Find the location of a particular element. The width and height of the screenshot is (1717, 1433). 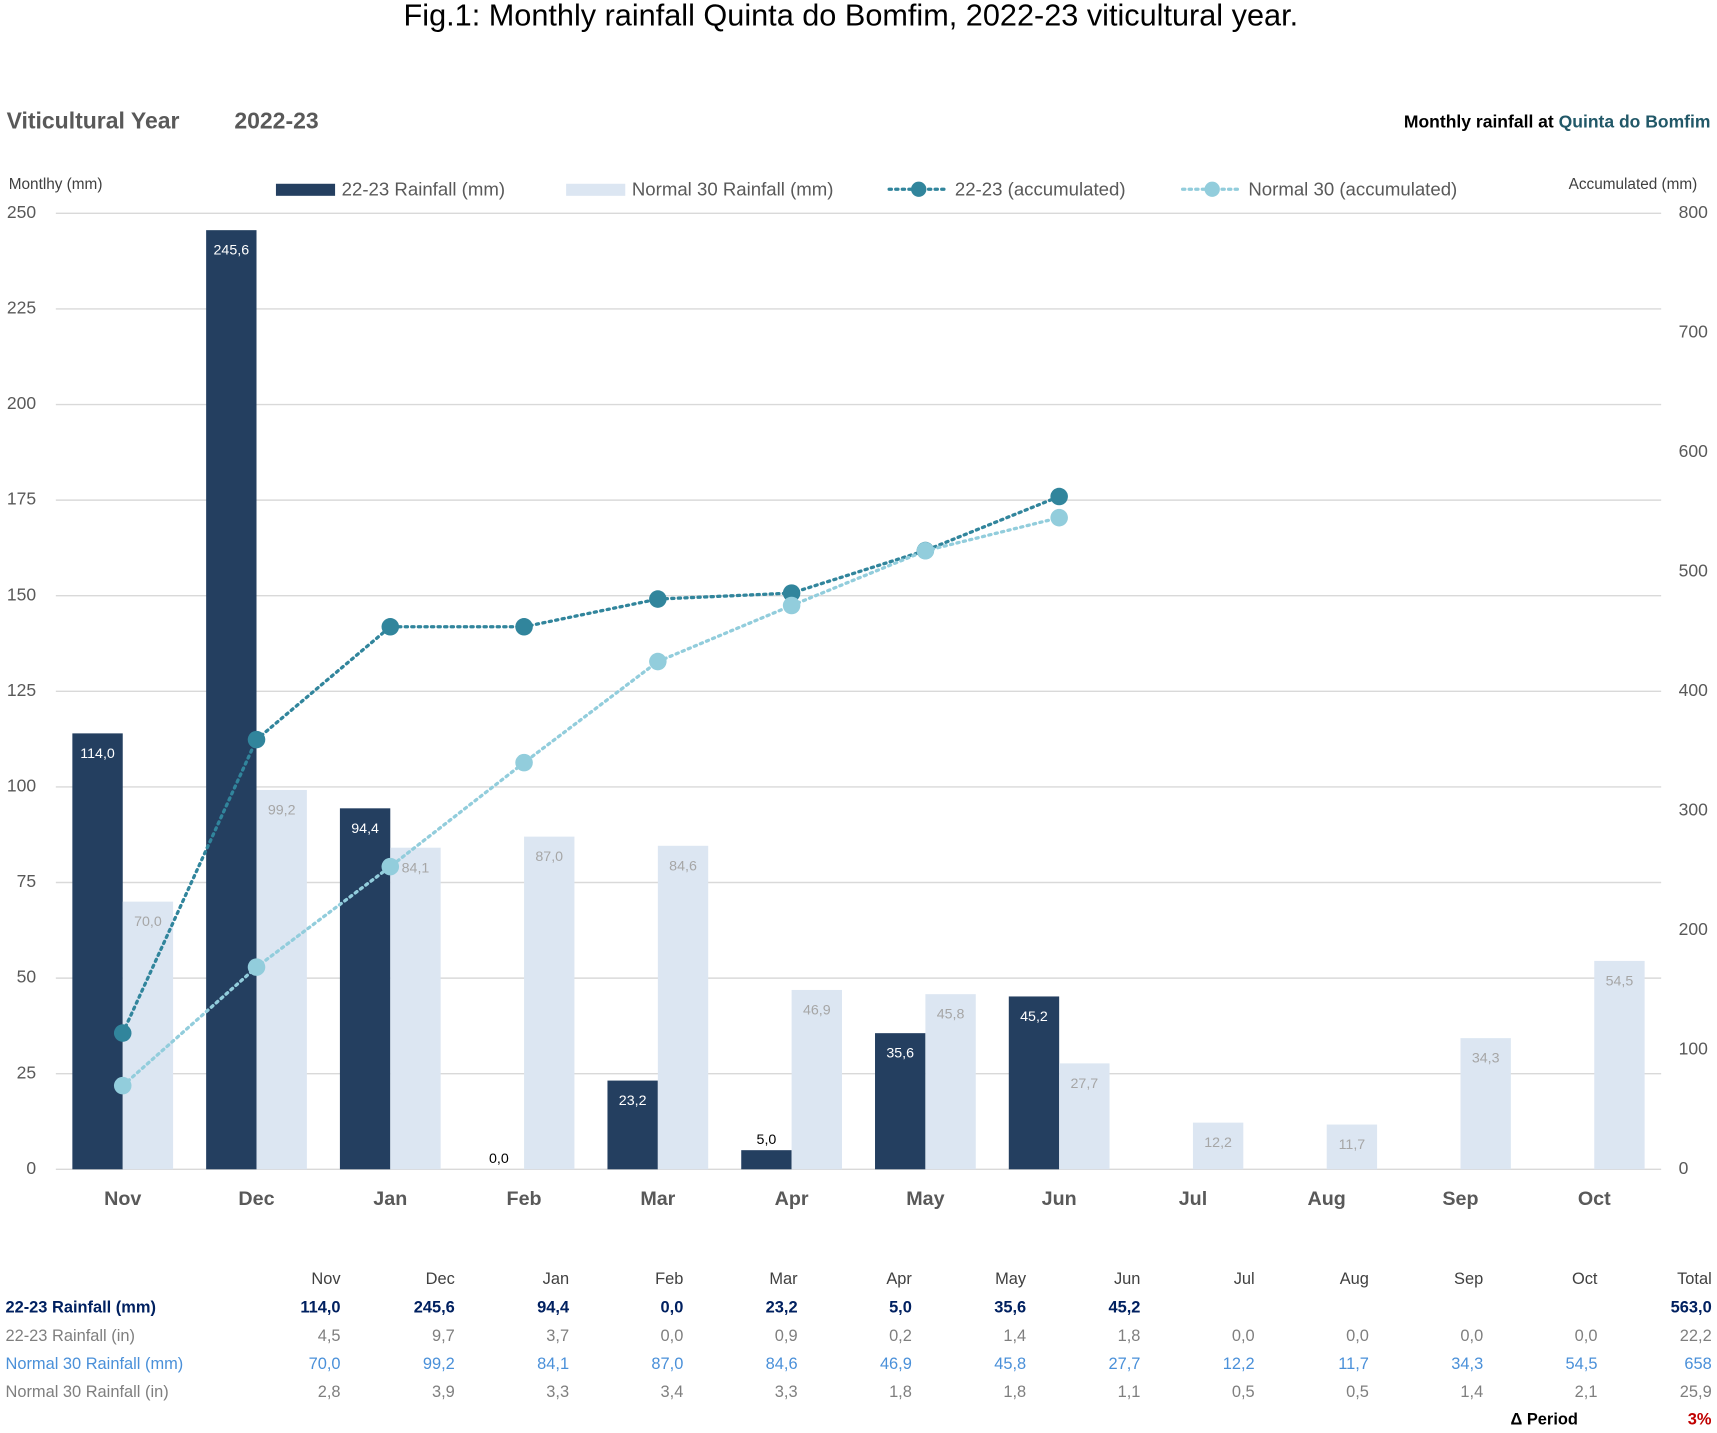

x-tick-label: Mar is located at coordinates (657, 1199).